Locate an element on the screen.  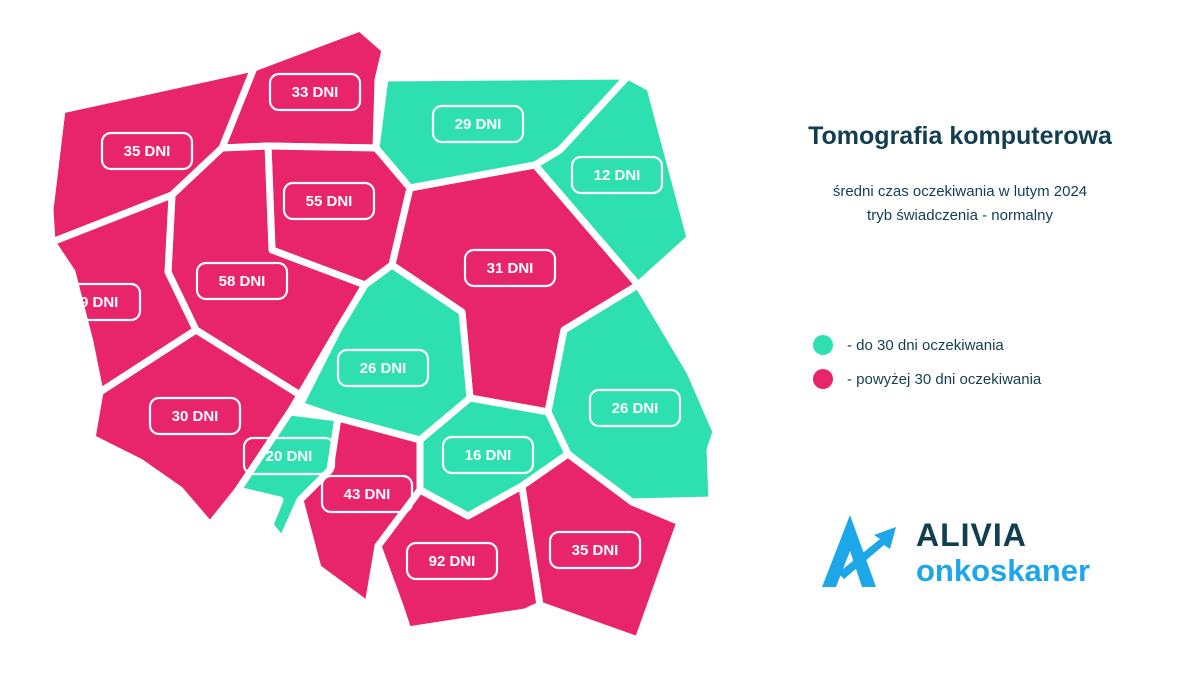
region-label-podlaskie: 12 DNI is located at coordinates (617, 175).